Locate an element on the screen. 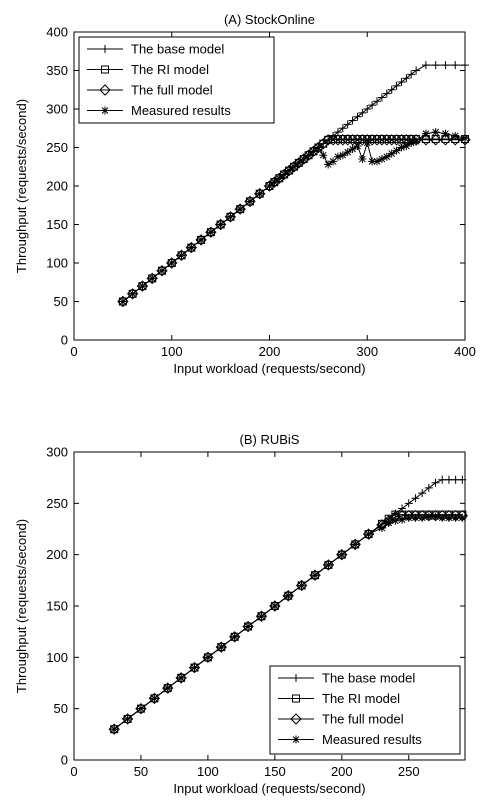 This screenshot has height=807, width=480. y-axis-label: Throughput (requests/second) is located at coordinates (21, 606).